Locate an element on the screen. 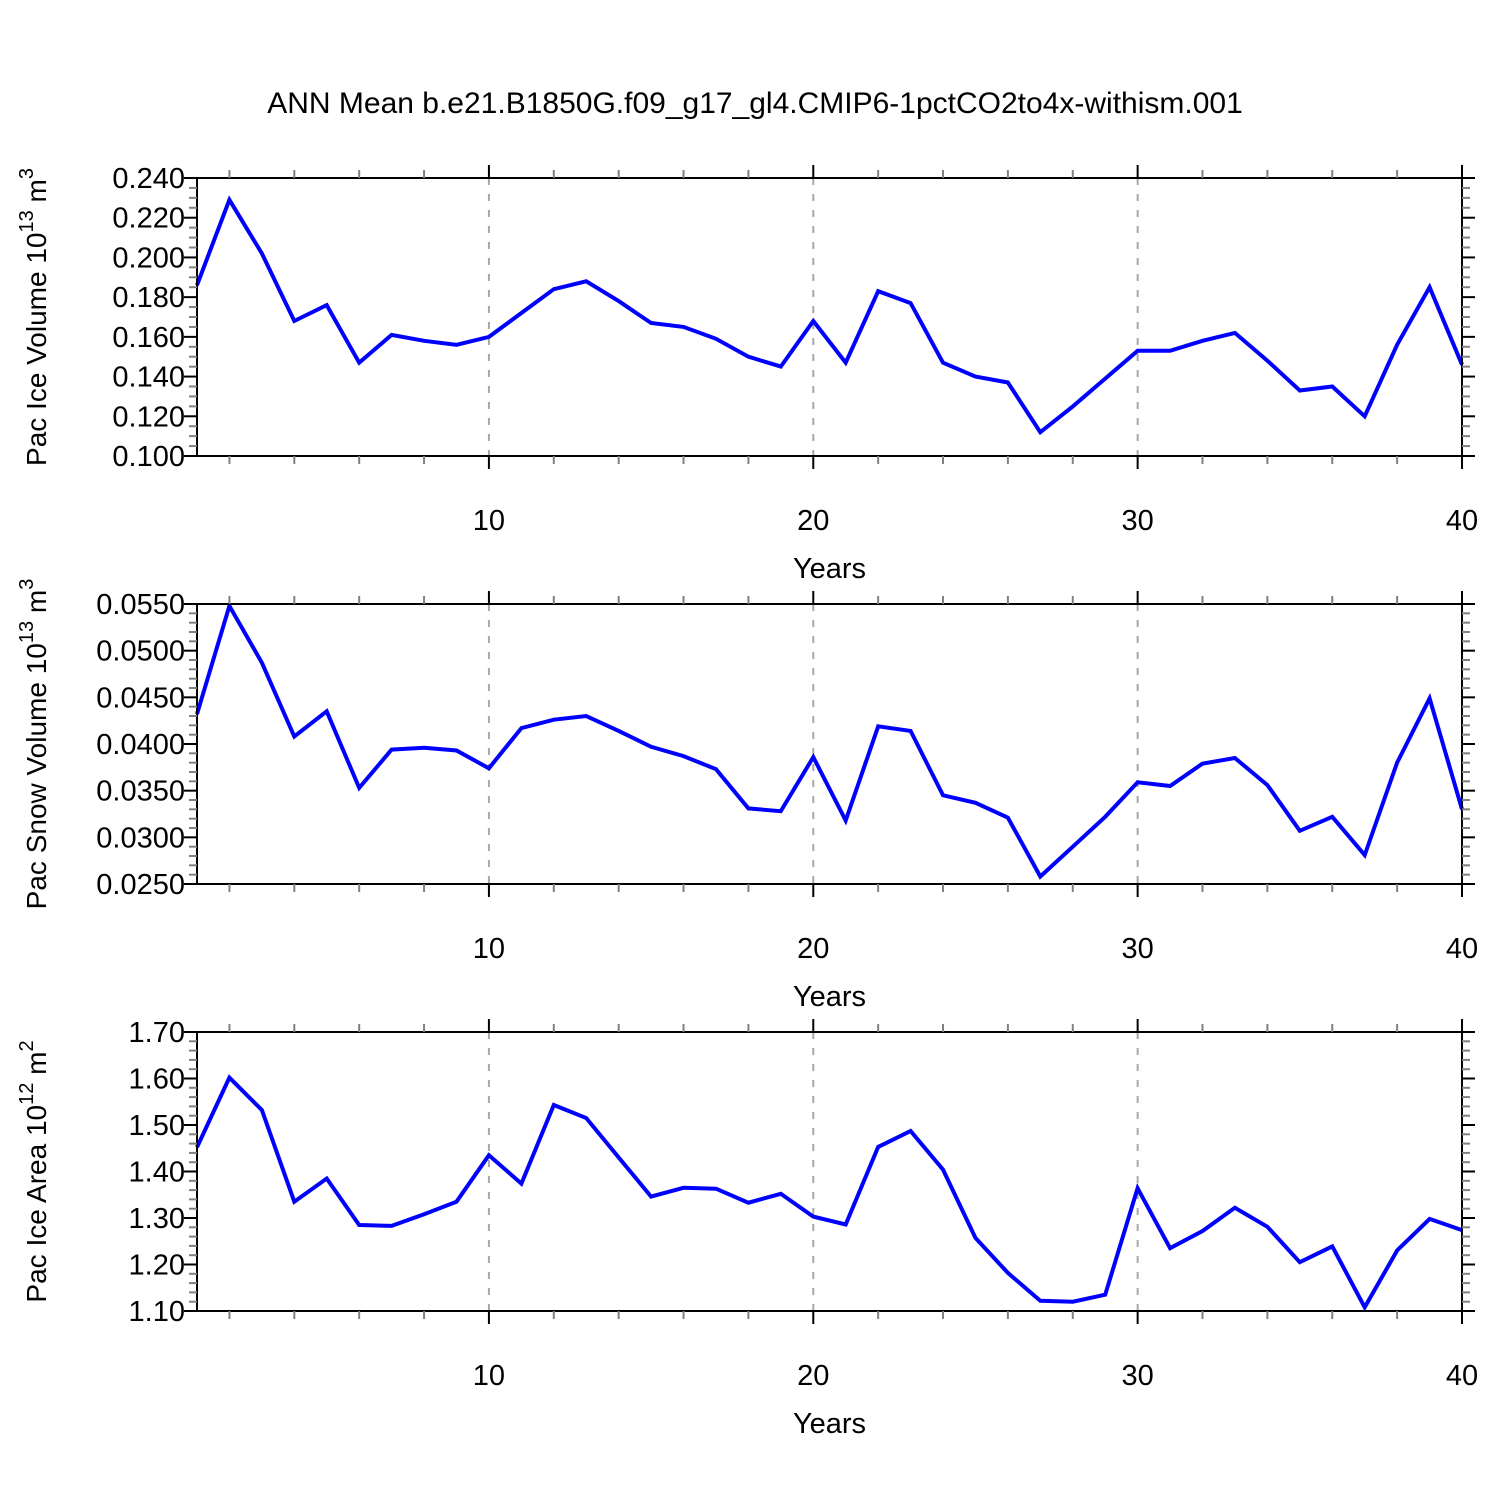 Image resolution: width=1500 pixels, height=1500 pixels. panel-pac-ice-area-ytick-label: 1.70 is located at coordinates (157, 1033).